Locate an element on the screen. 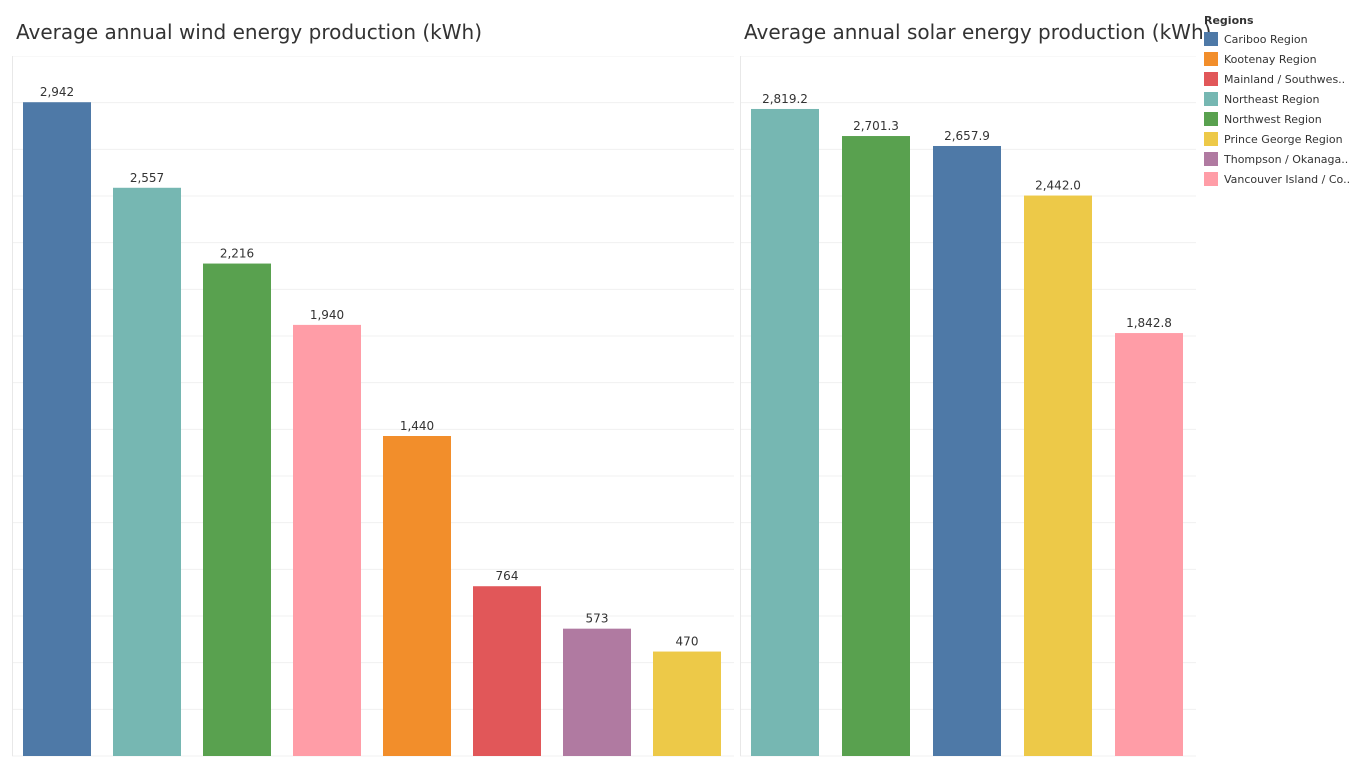  legend-item: Mainland / Southwes.. is located at coordinates (1284, 79).